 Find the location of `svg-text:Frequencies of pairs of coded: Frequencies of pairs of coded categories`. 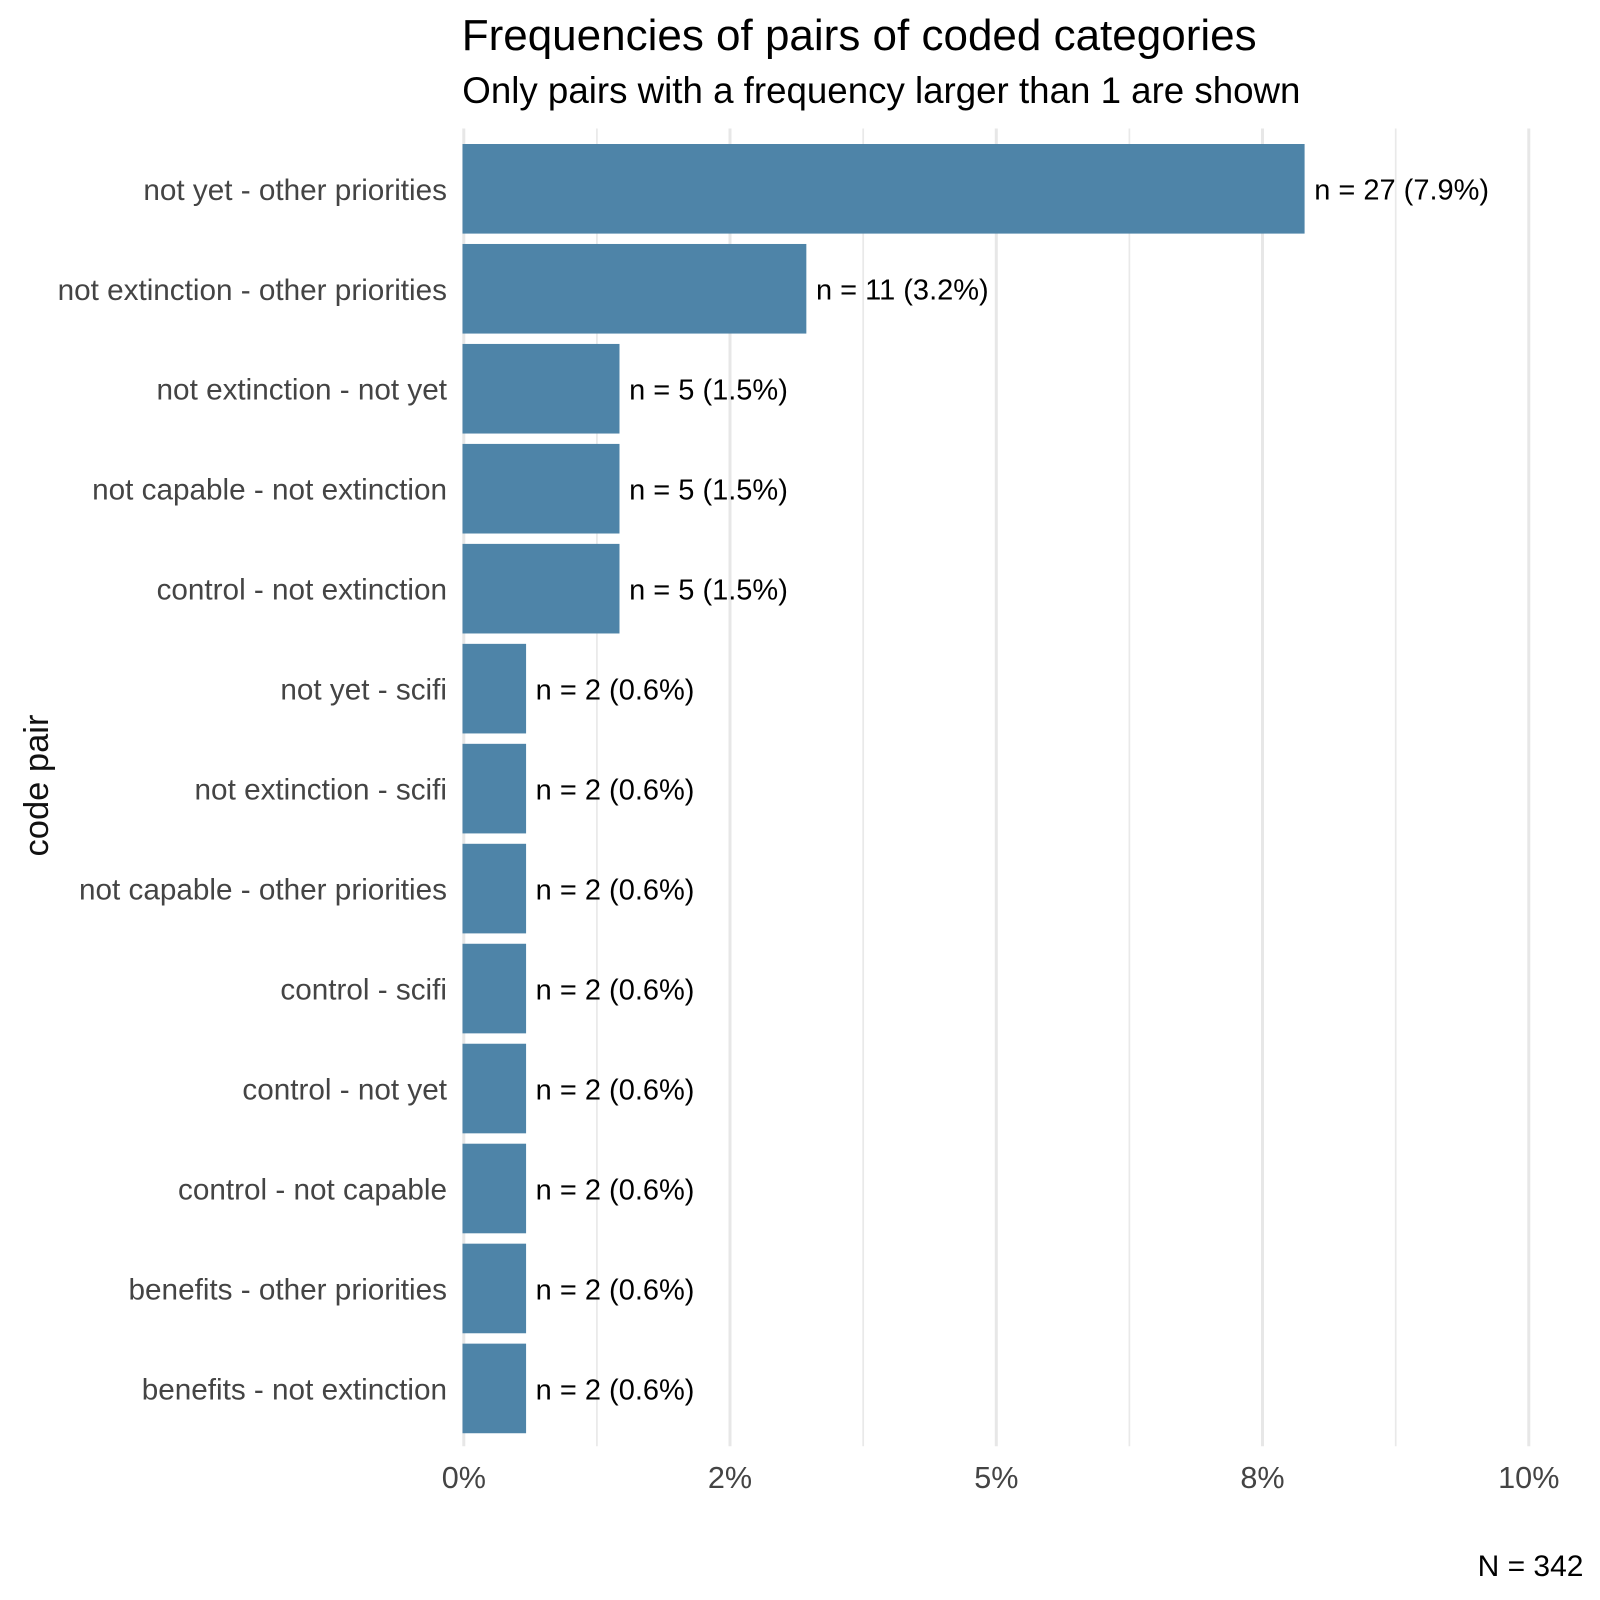

svg-text:Frequencies of pairs of coded: Frequencies of pairs of coded categories is located at coordinates (859, 35).